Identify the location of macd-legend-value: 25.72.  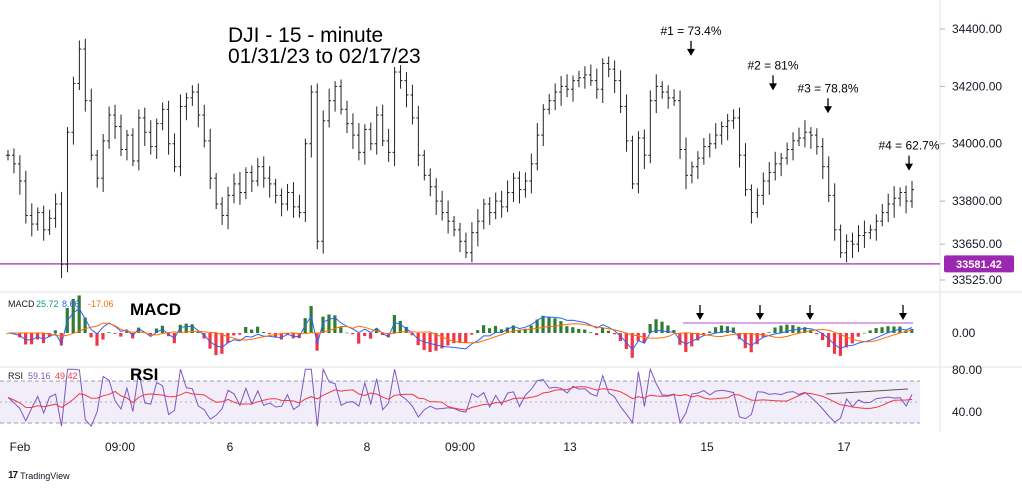
(47, 304).